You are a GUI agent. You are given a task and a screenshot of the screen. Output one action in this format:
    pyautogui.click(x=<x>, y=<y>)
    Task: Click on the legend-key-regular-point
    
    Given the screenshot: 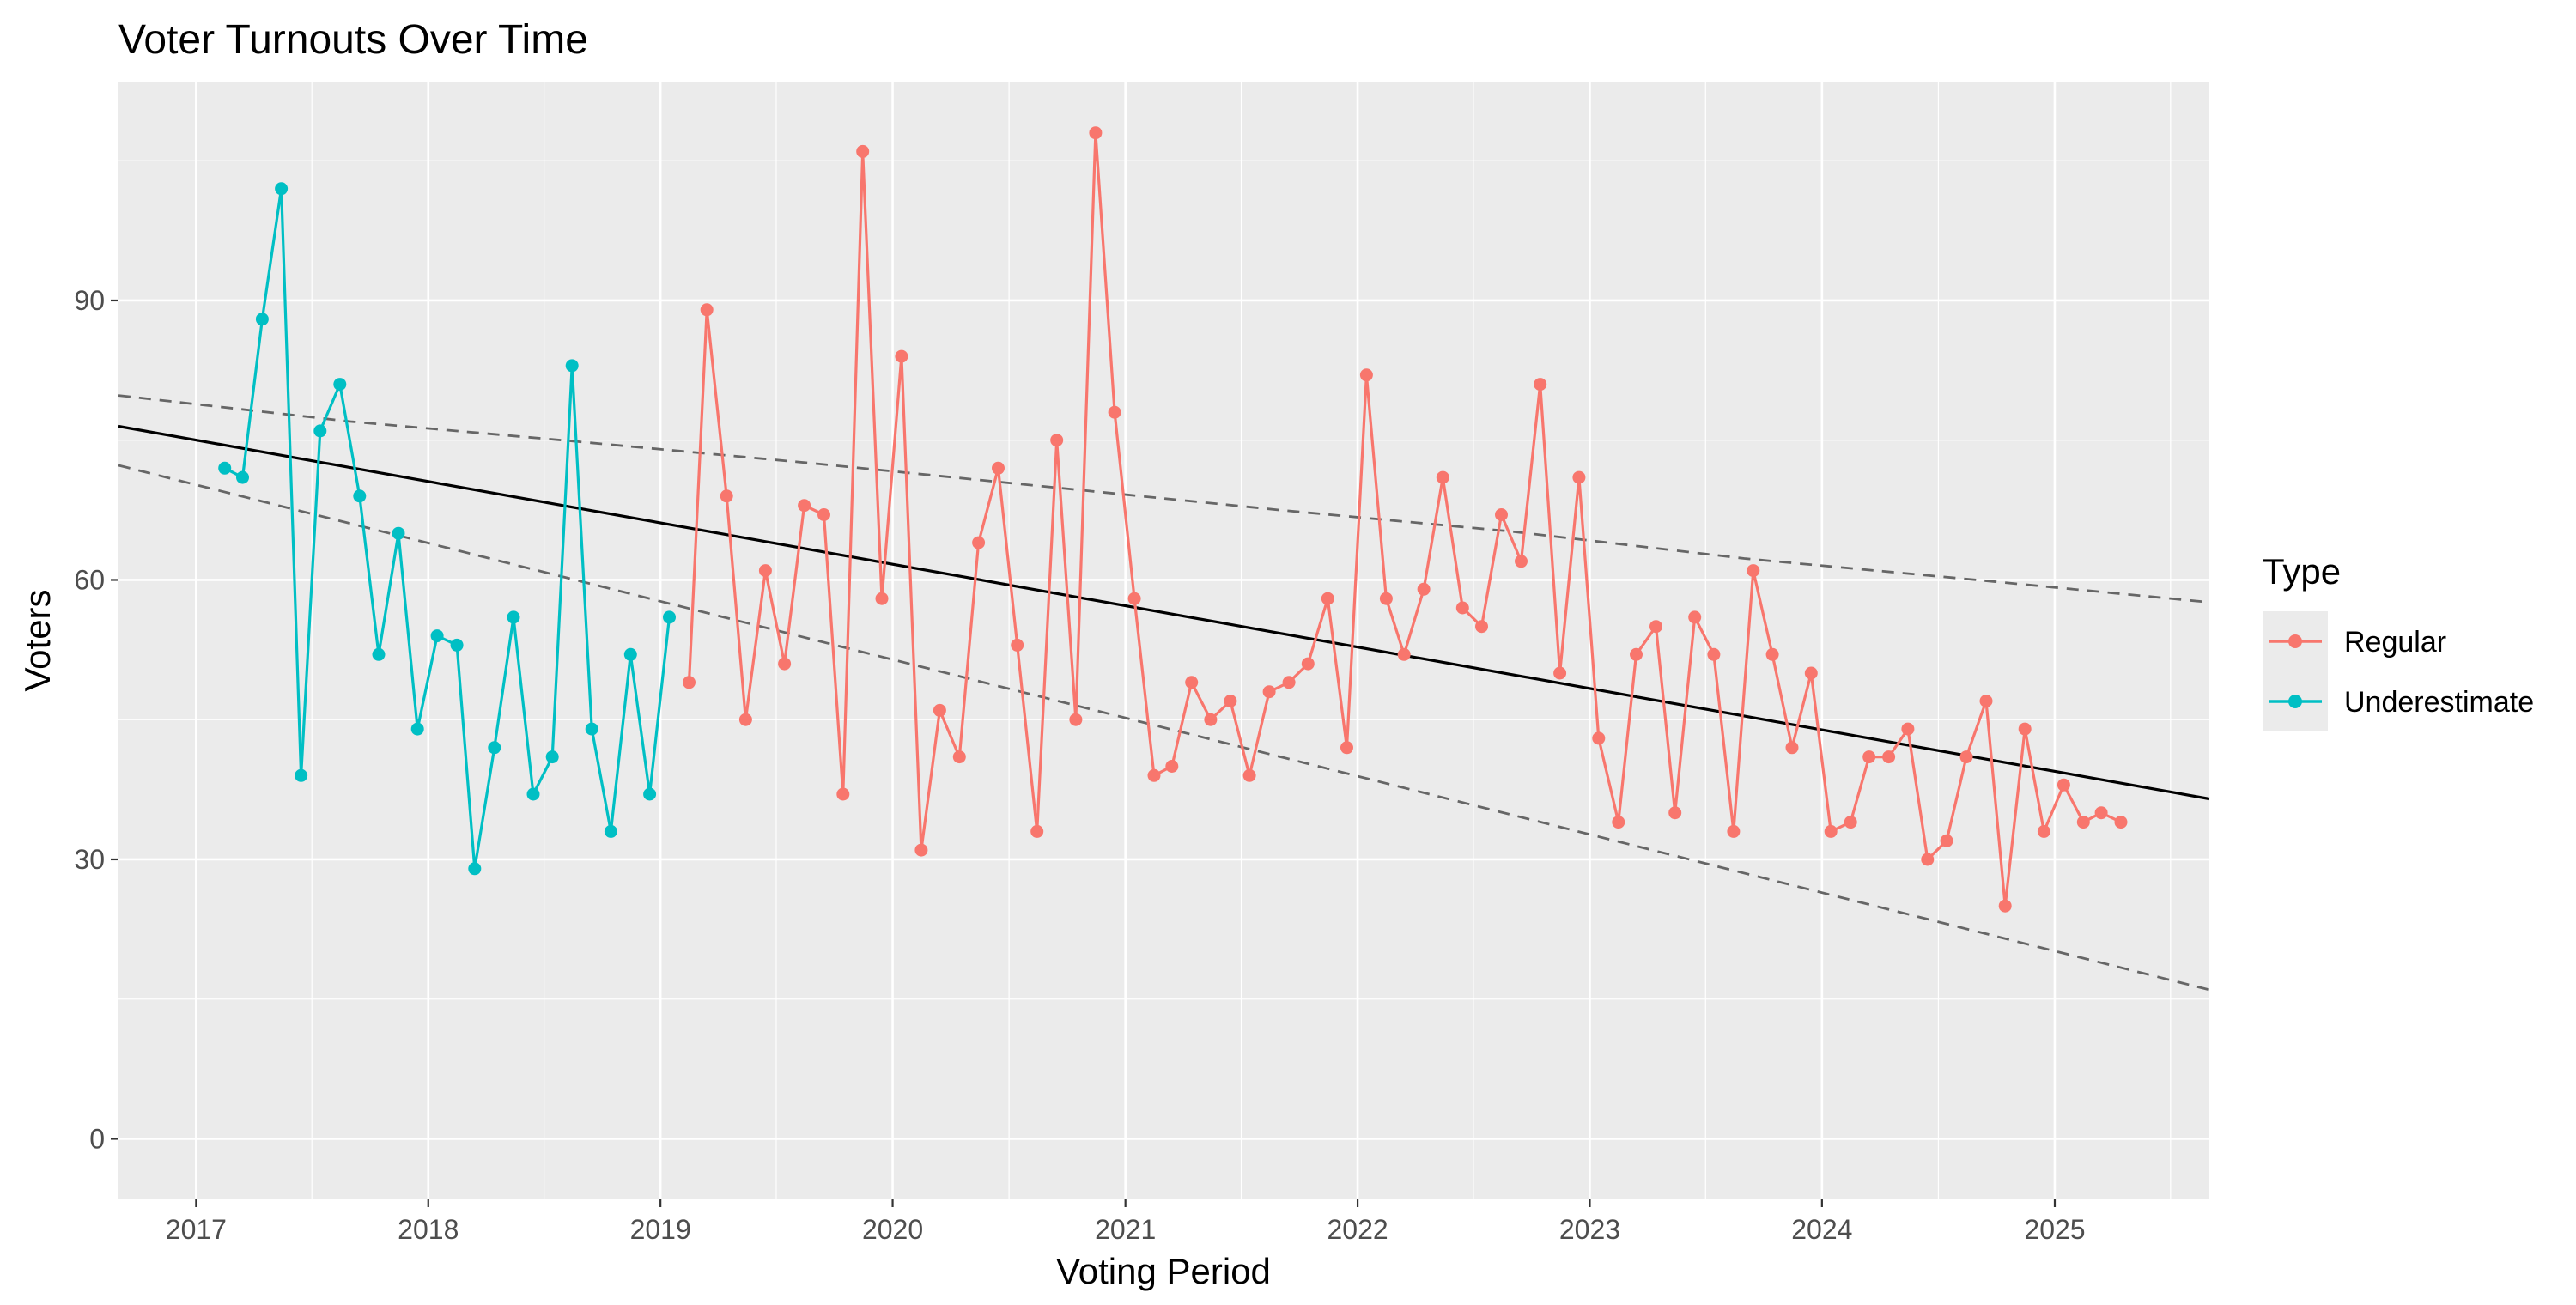 What is the action you would take?
    pyautogui.click(x=2295, y=641)
    